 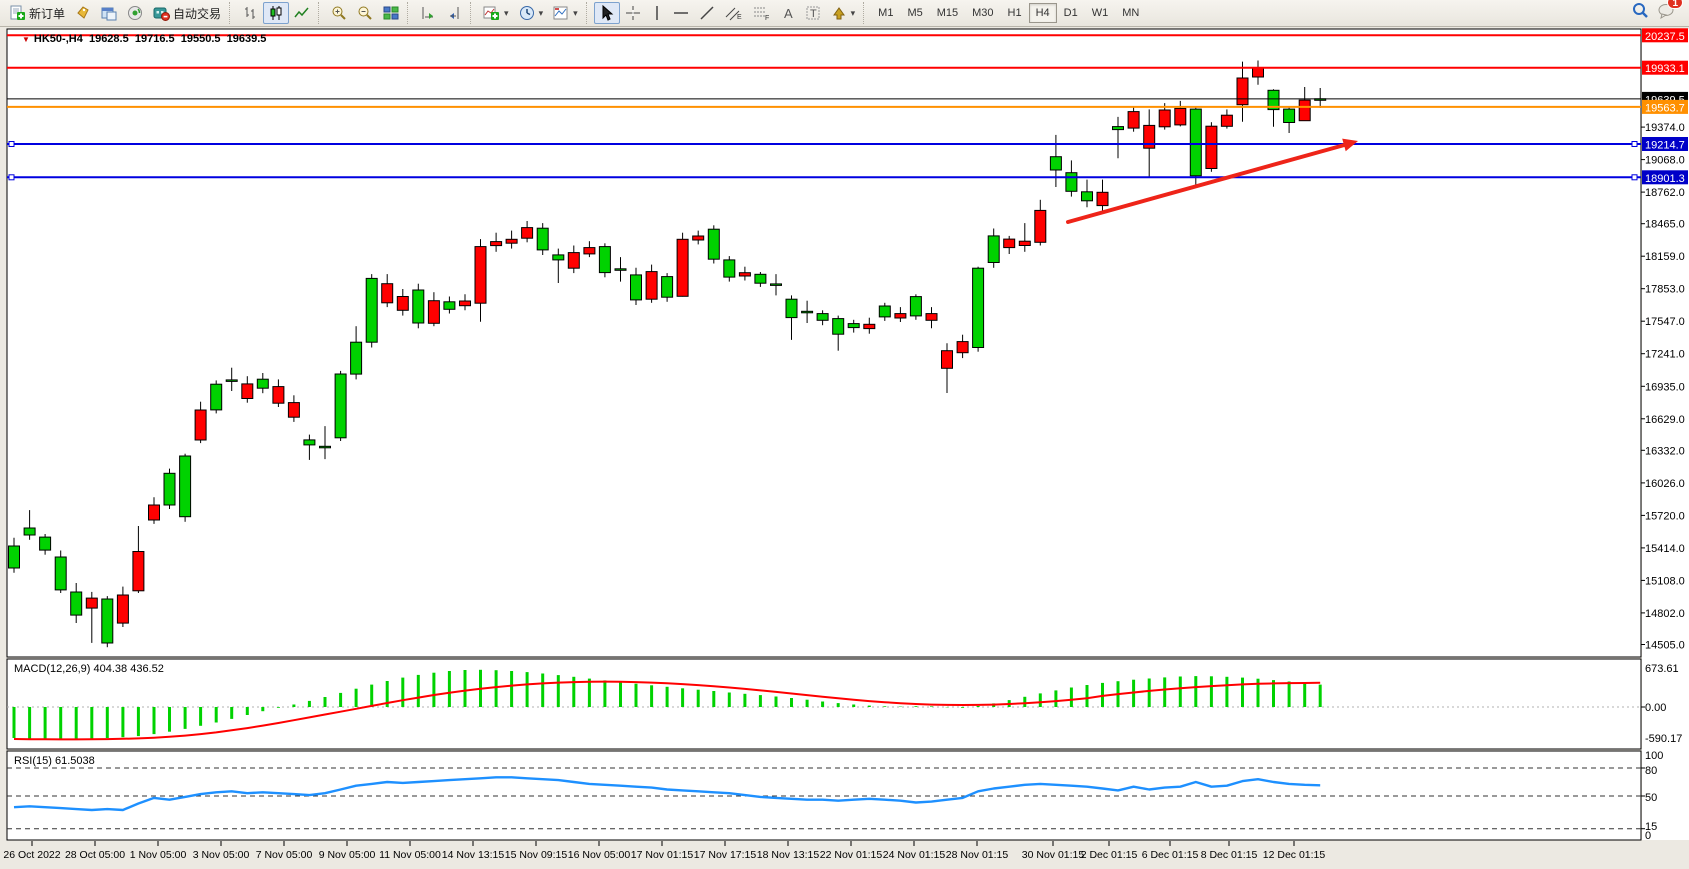 I want to click on zoom-in-button, so click(x=339, y=13).